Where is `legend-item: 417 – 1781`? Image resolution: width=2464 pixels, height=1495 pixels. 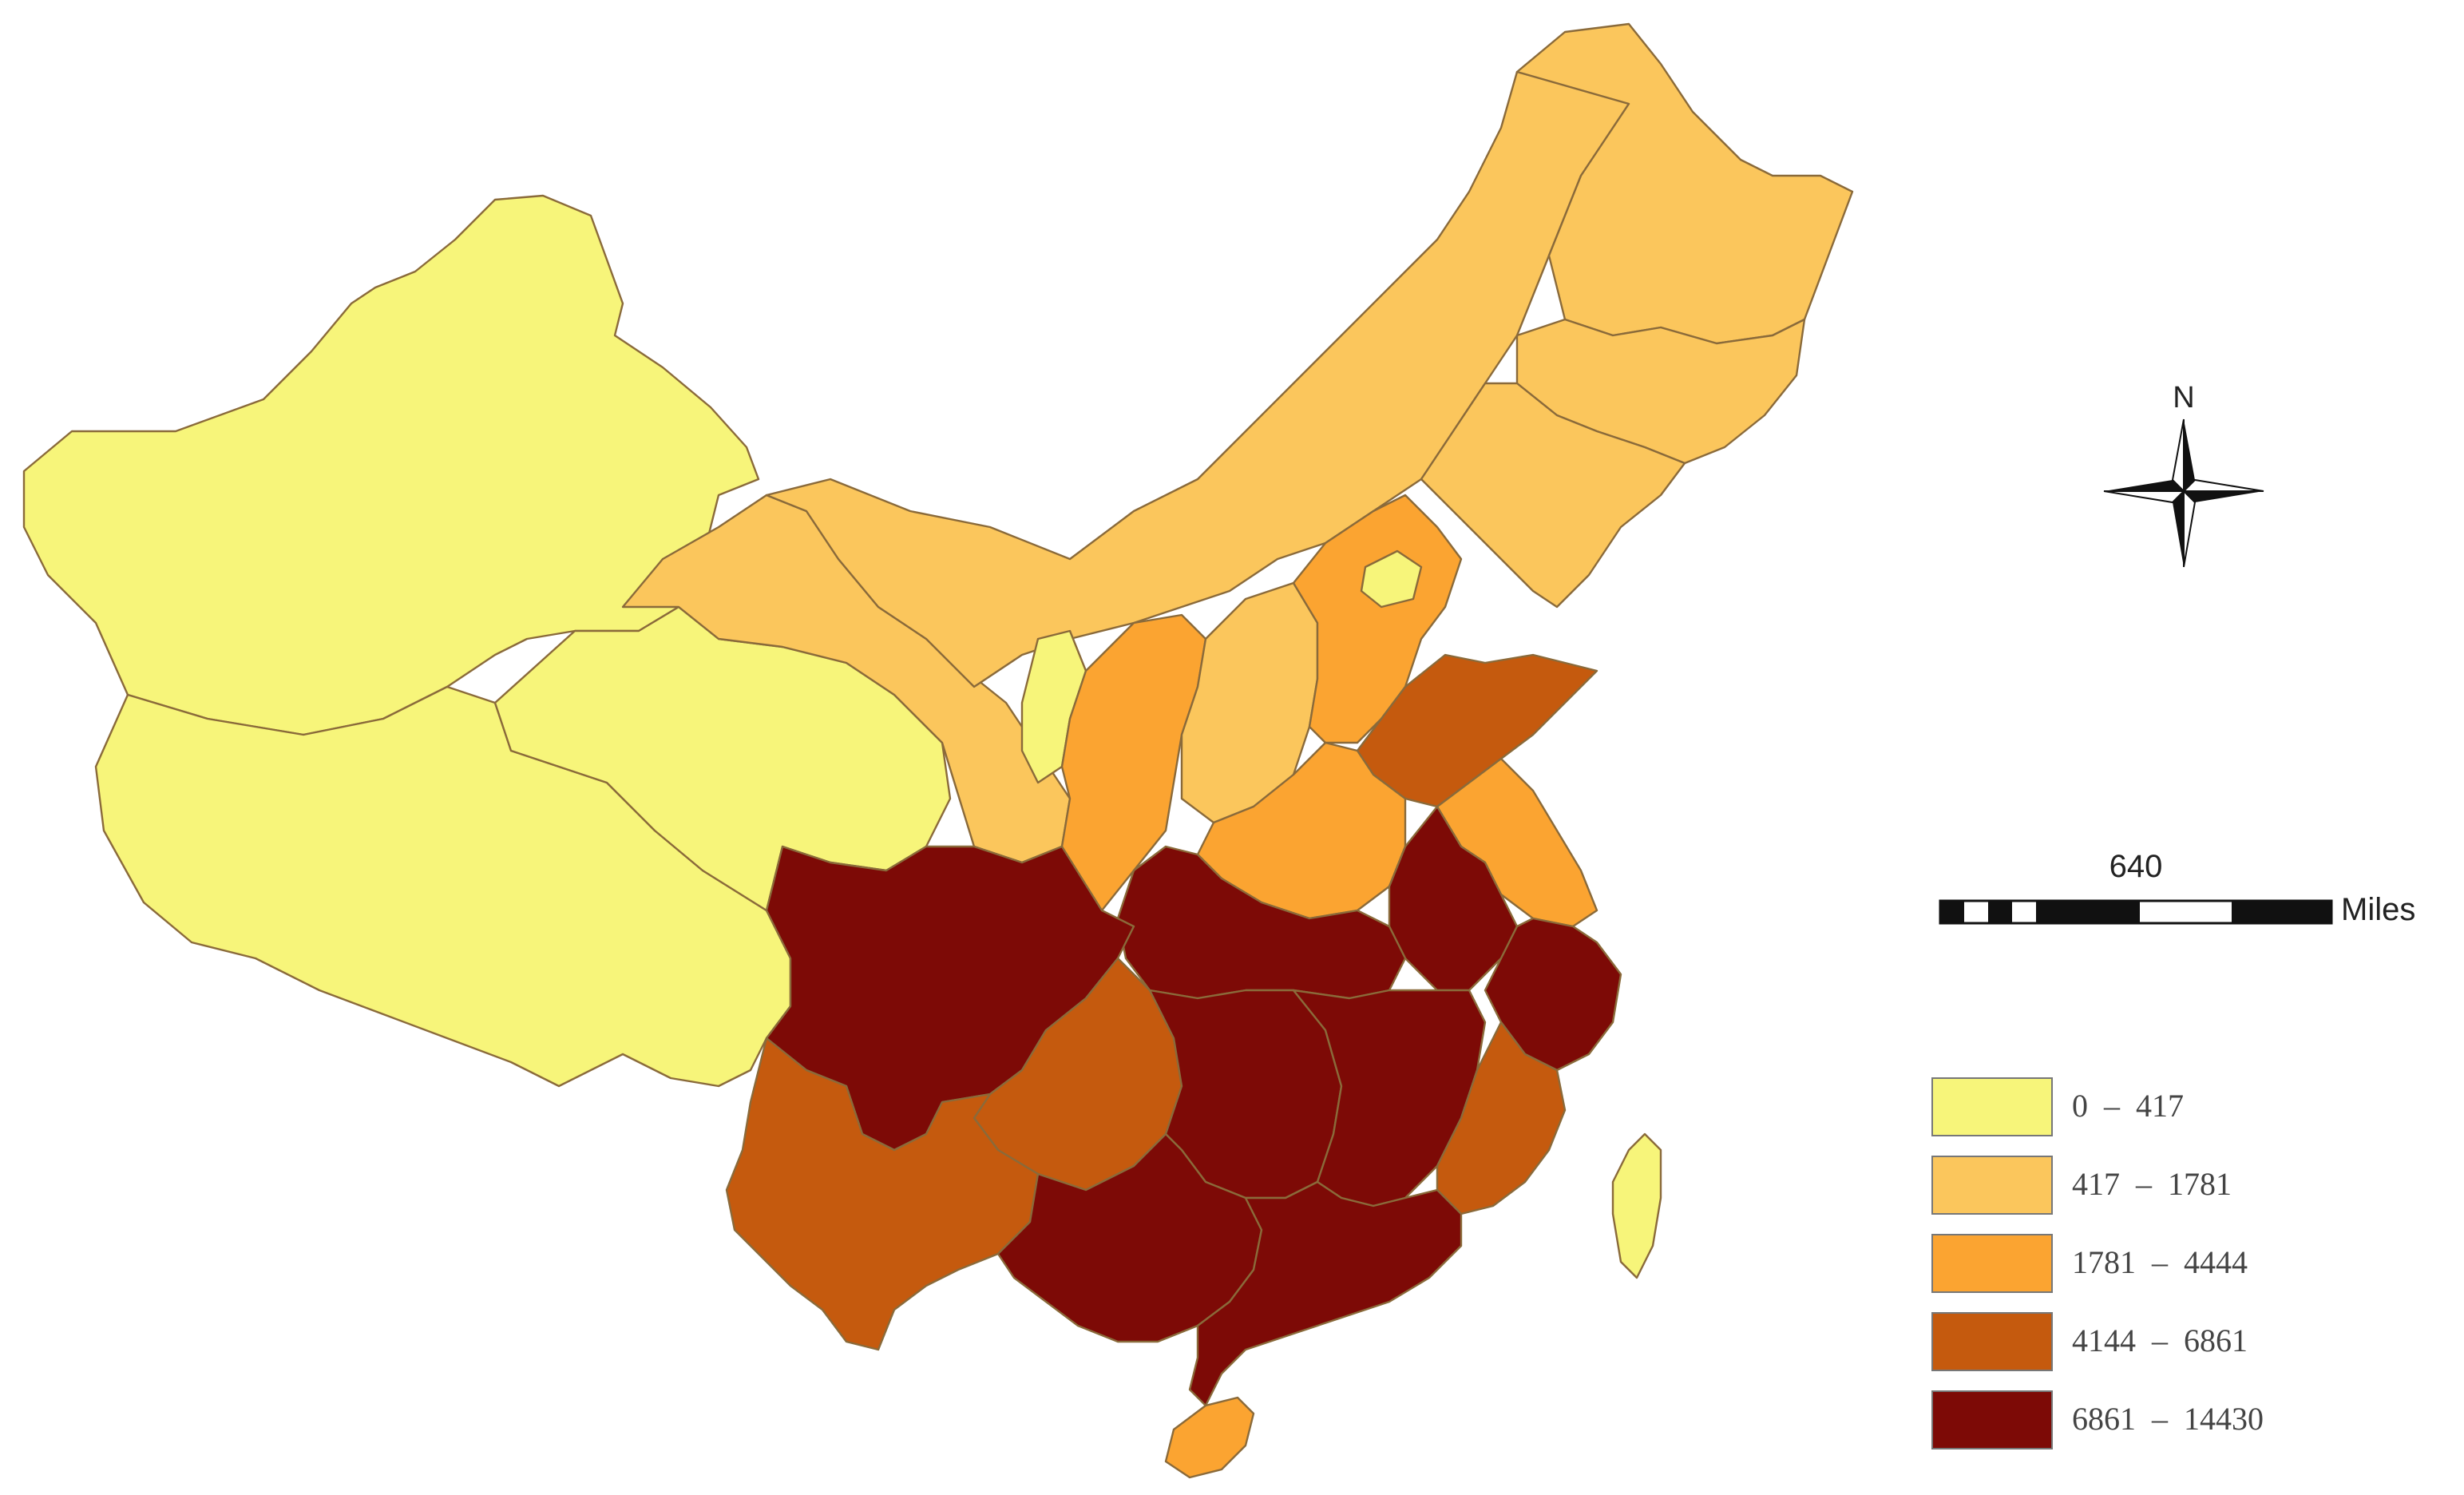 legend-item: 417 – 1781 is located at coordinates (2081, 1186).